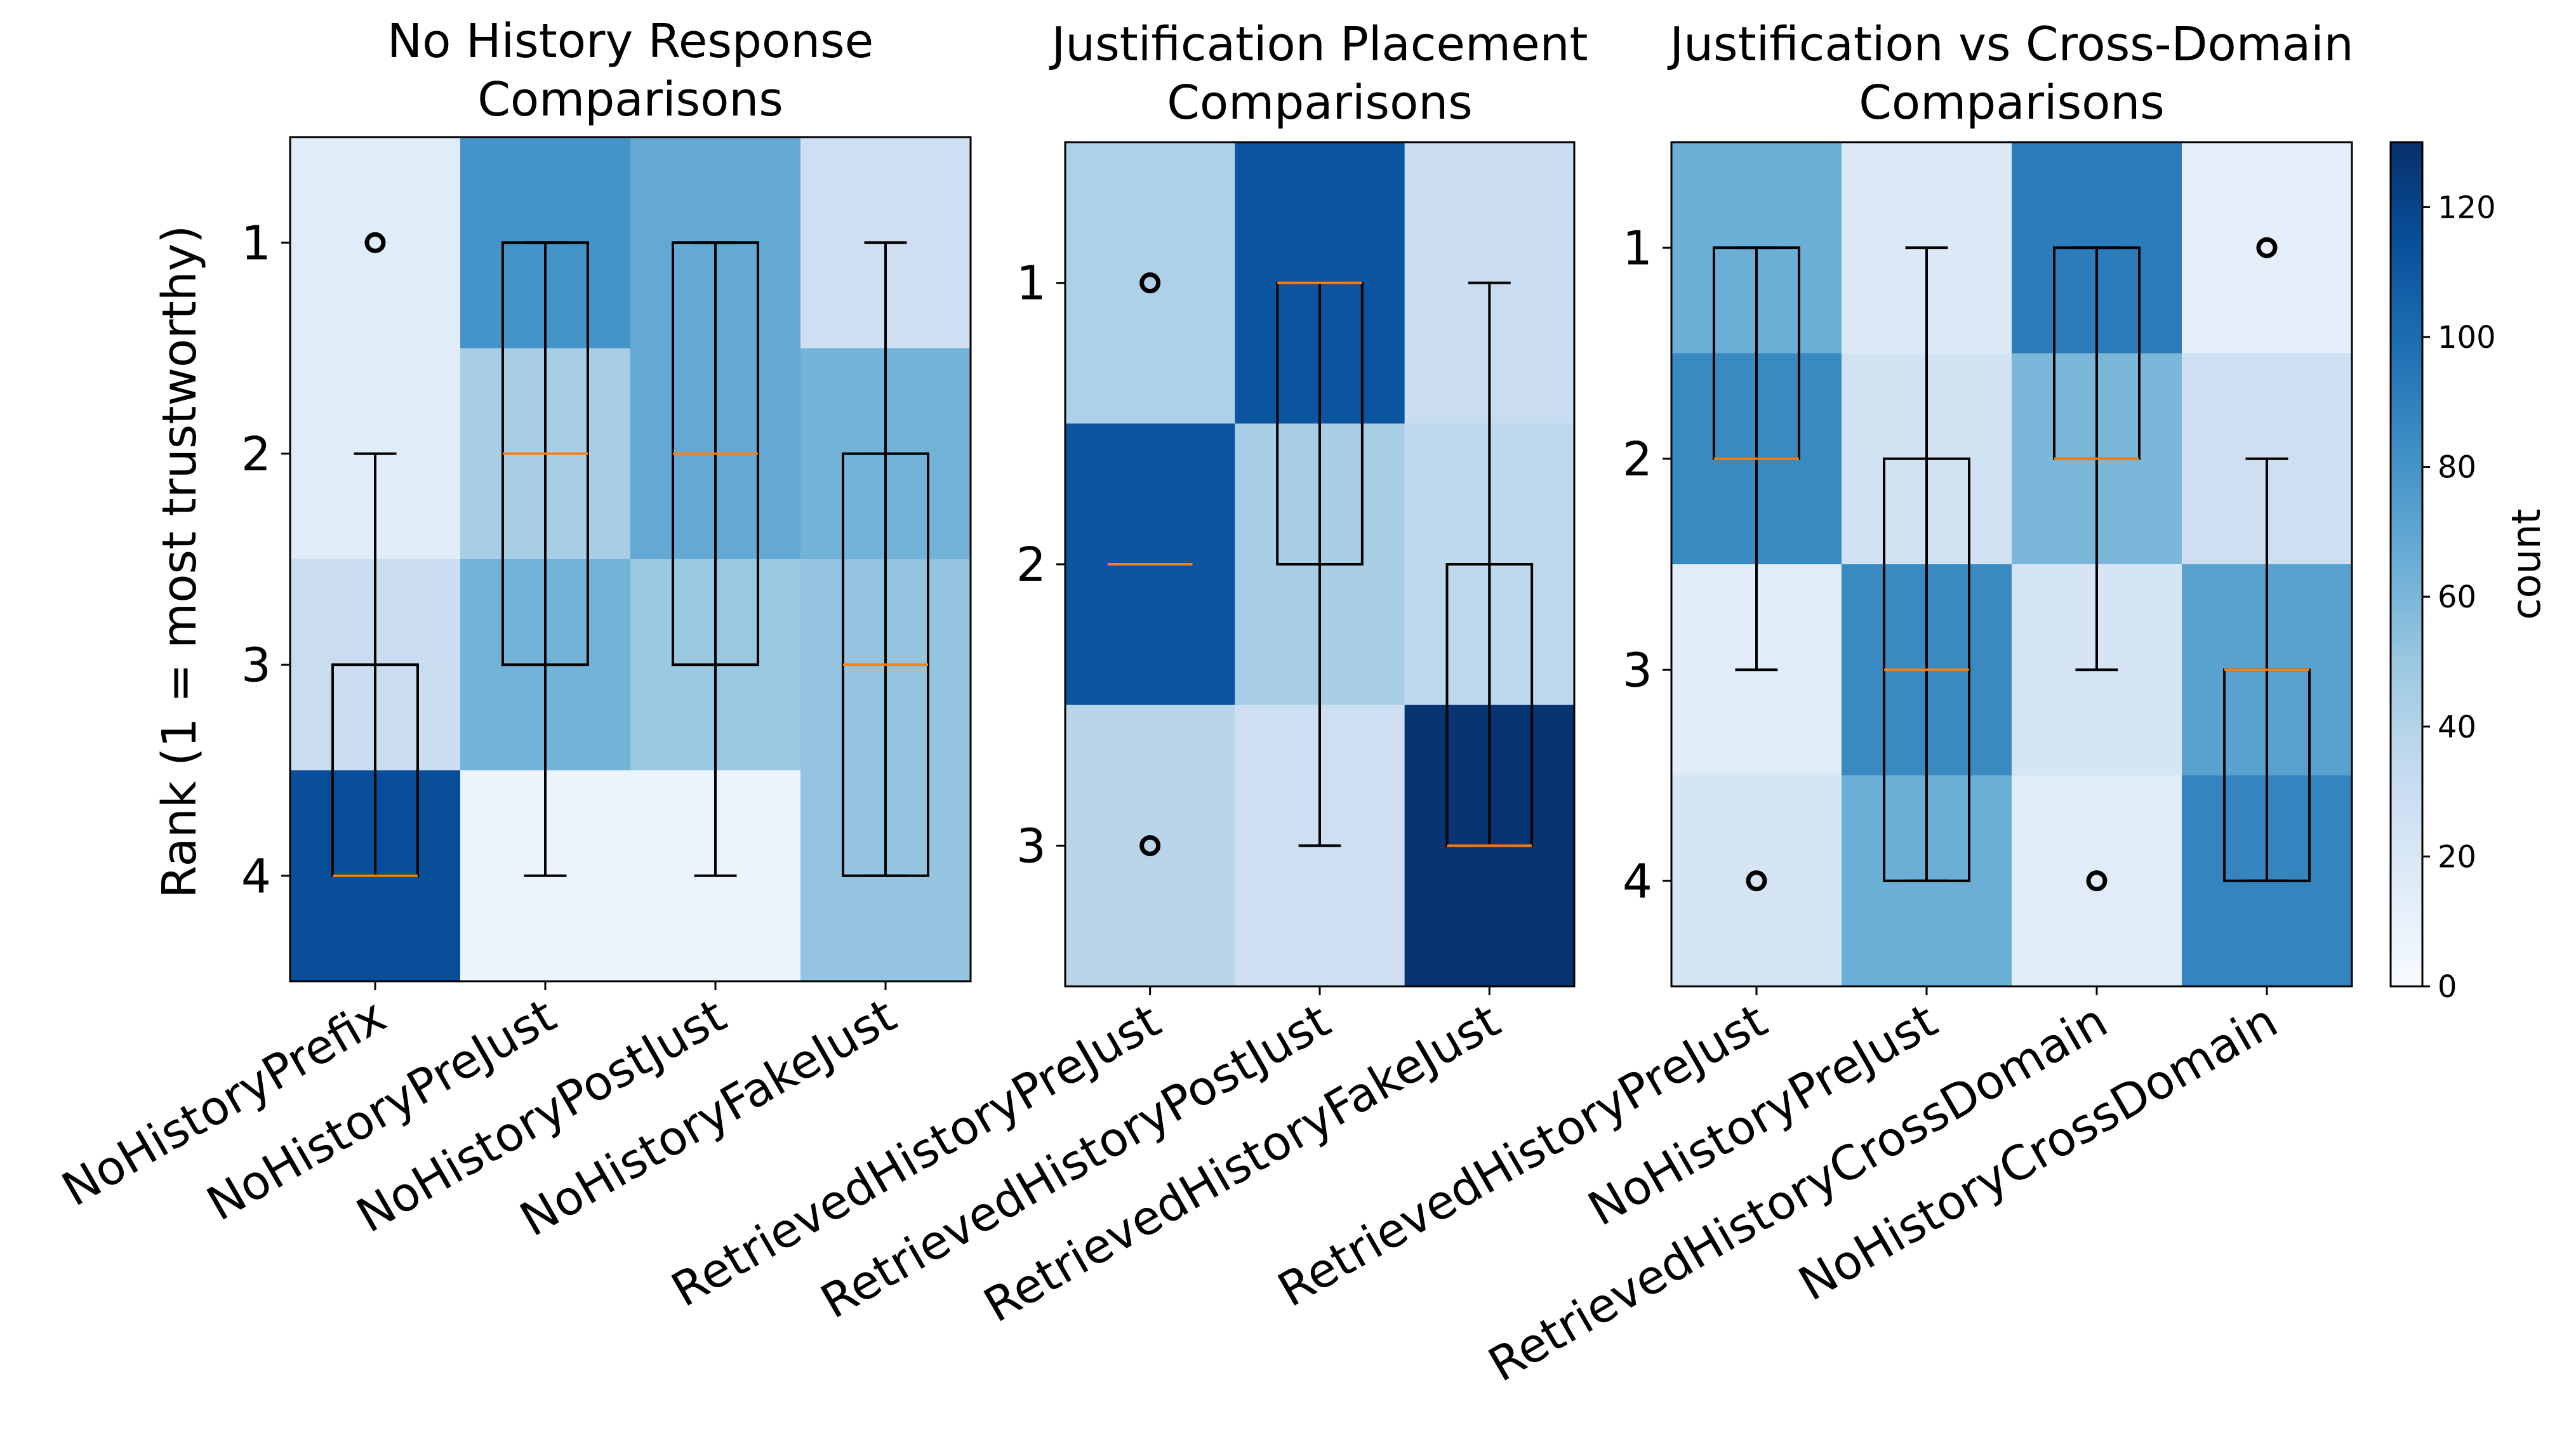 Image resolution: width=2576 pixels, height=1430 pixels. Describe the element at coordinates (2447, 987) in the screenshot. I see `colorbar-tick-label: 0` at that location.